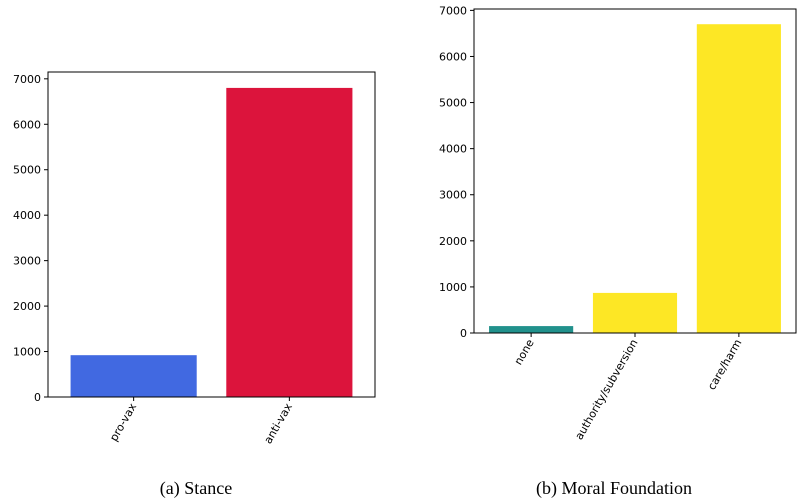 The width and height of the screenshot is (804, 503). Describe the element at coordinates (614, 488) in the screenshot. I see `caption-moral-foundation: (b) Moral Foundation` at that location.